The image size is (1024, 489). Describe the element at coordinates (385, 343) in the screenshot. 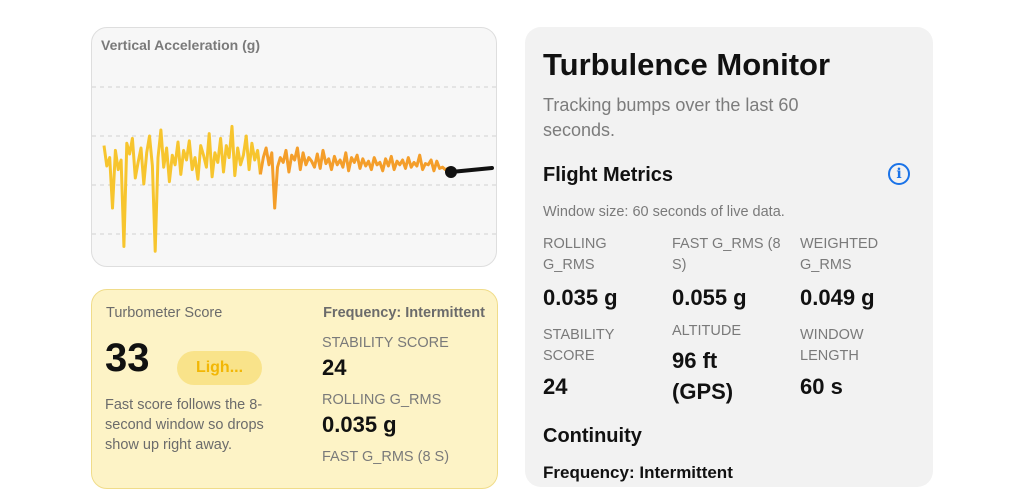

I see `mini-stability-label: STABILITY SCORE` at that location.